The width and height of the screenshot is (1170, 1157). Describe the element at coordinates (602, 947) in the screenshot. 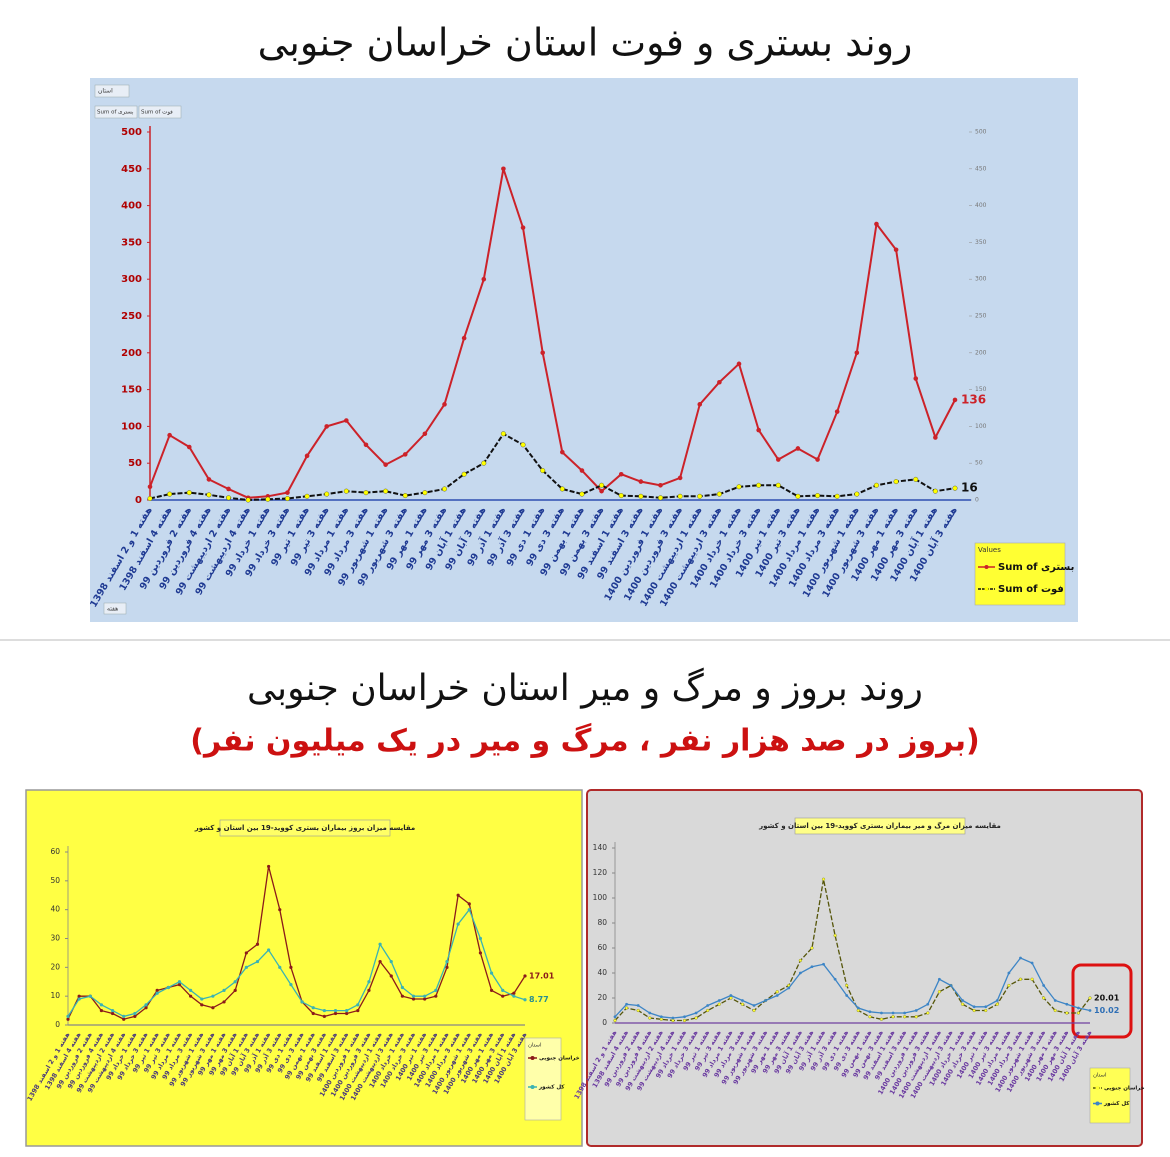

I see `y-tick-label: 60` at that location.